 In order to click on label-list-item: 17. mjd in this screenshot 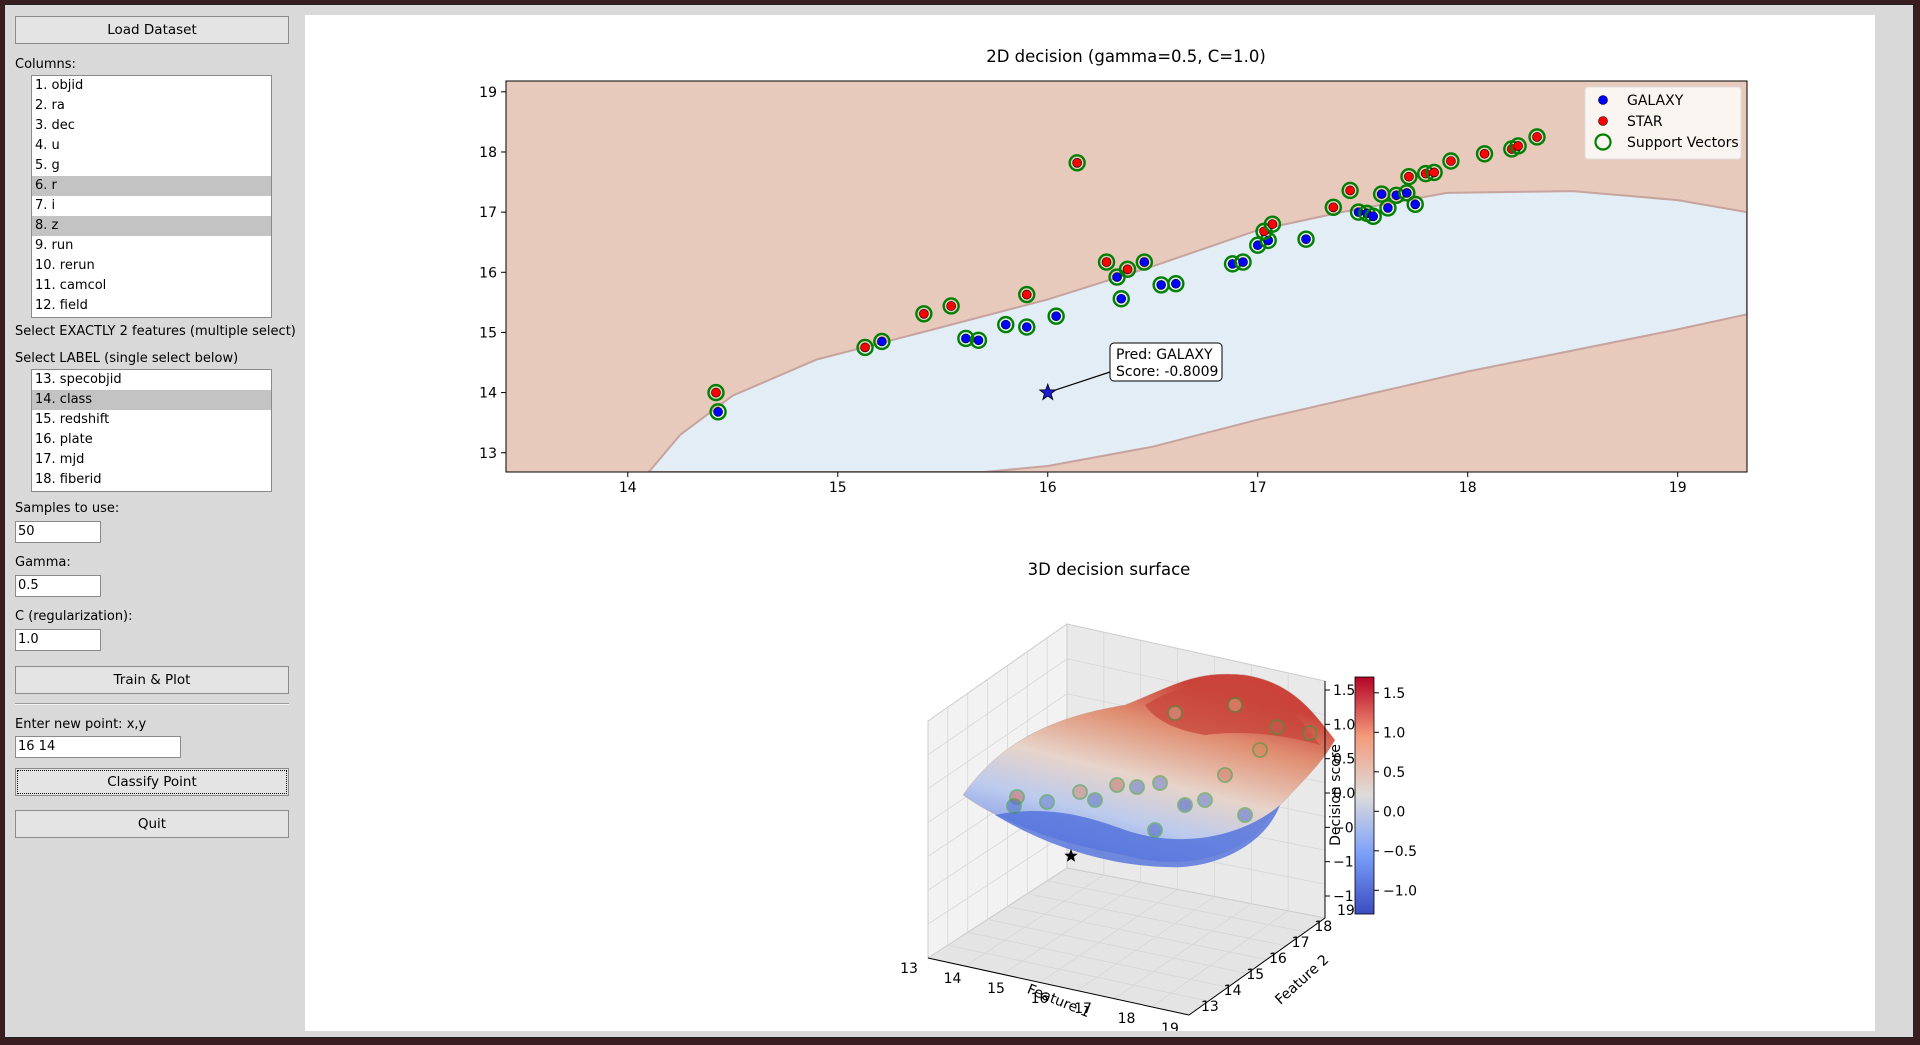, I will do `click(60, 459)`.